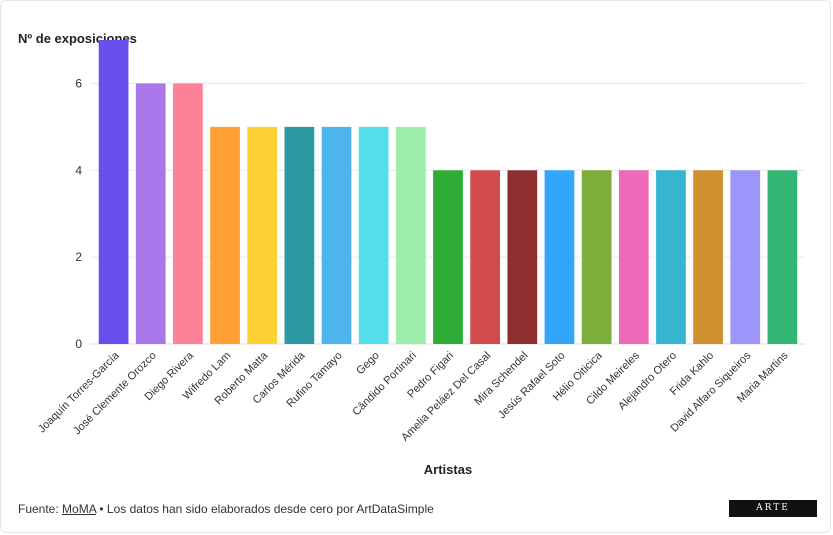 The width and height of the screenshot is (833, 535). Describe the element at coordinates (532, 386) in the screenshot. I see `x-tick-label-13: Jesús Rafael Soto` at that location.